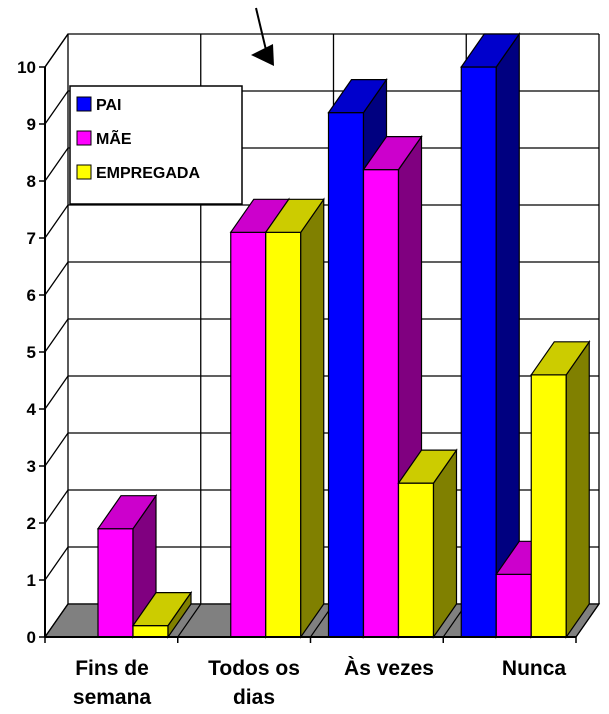 This screenshot has width=609, height=714. Describe the element at coordinates (148, 173) in the screenshot. I see `legend-label-empregada: EMPREGADA` at that location.